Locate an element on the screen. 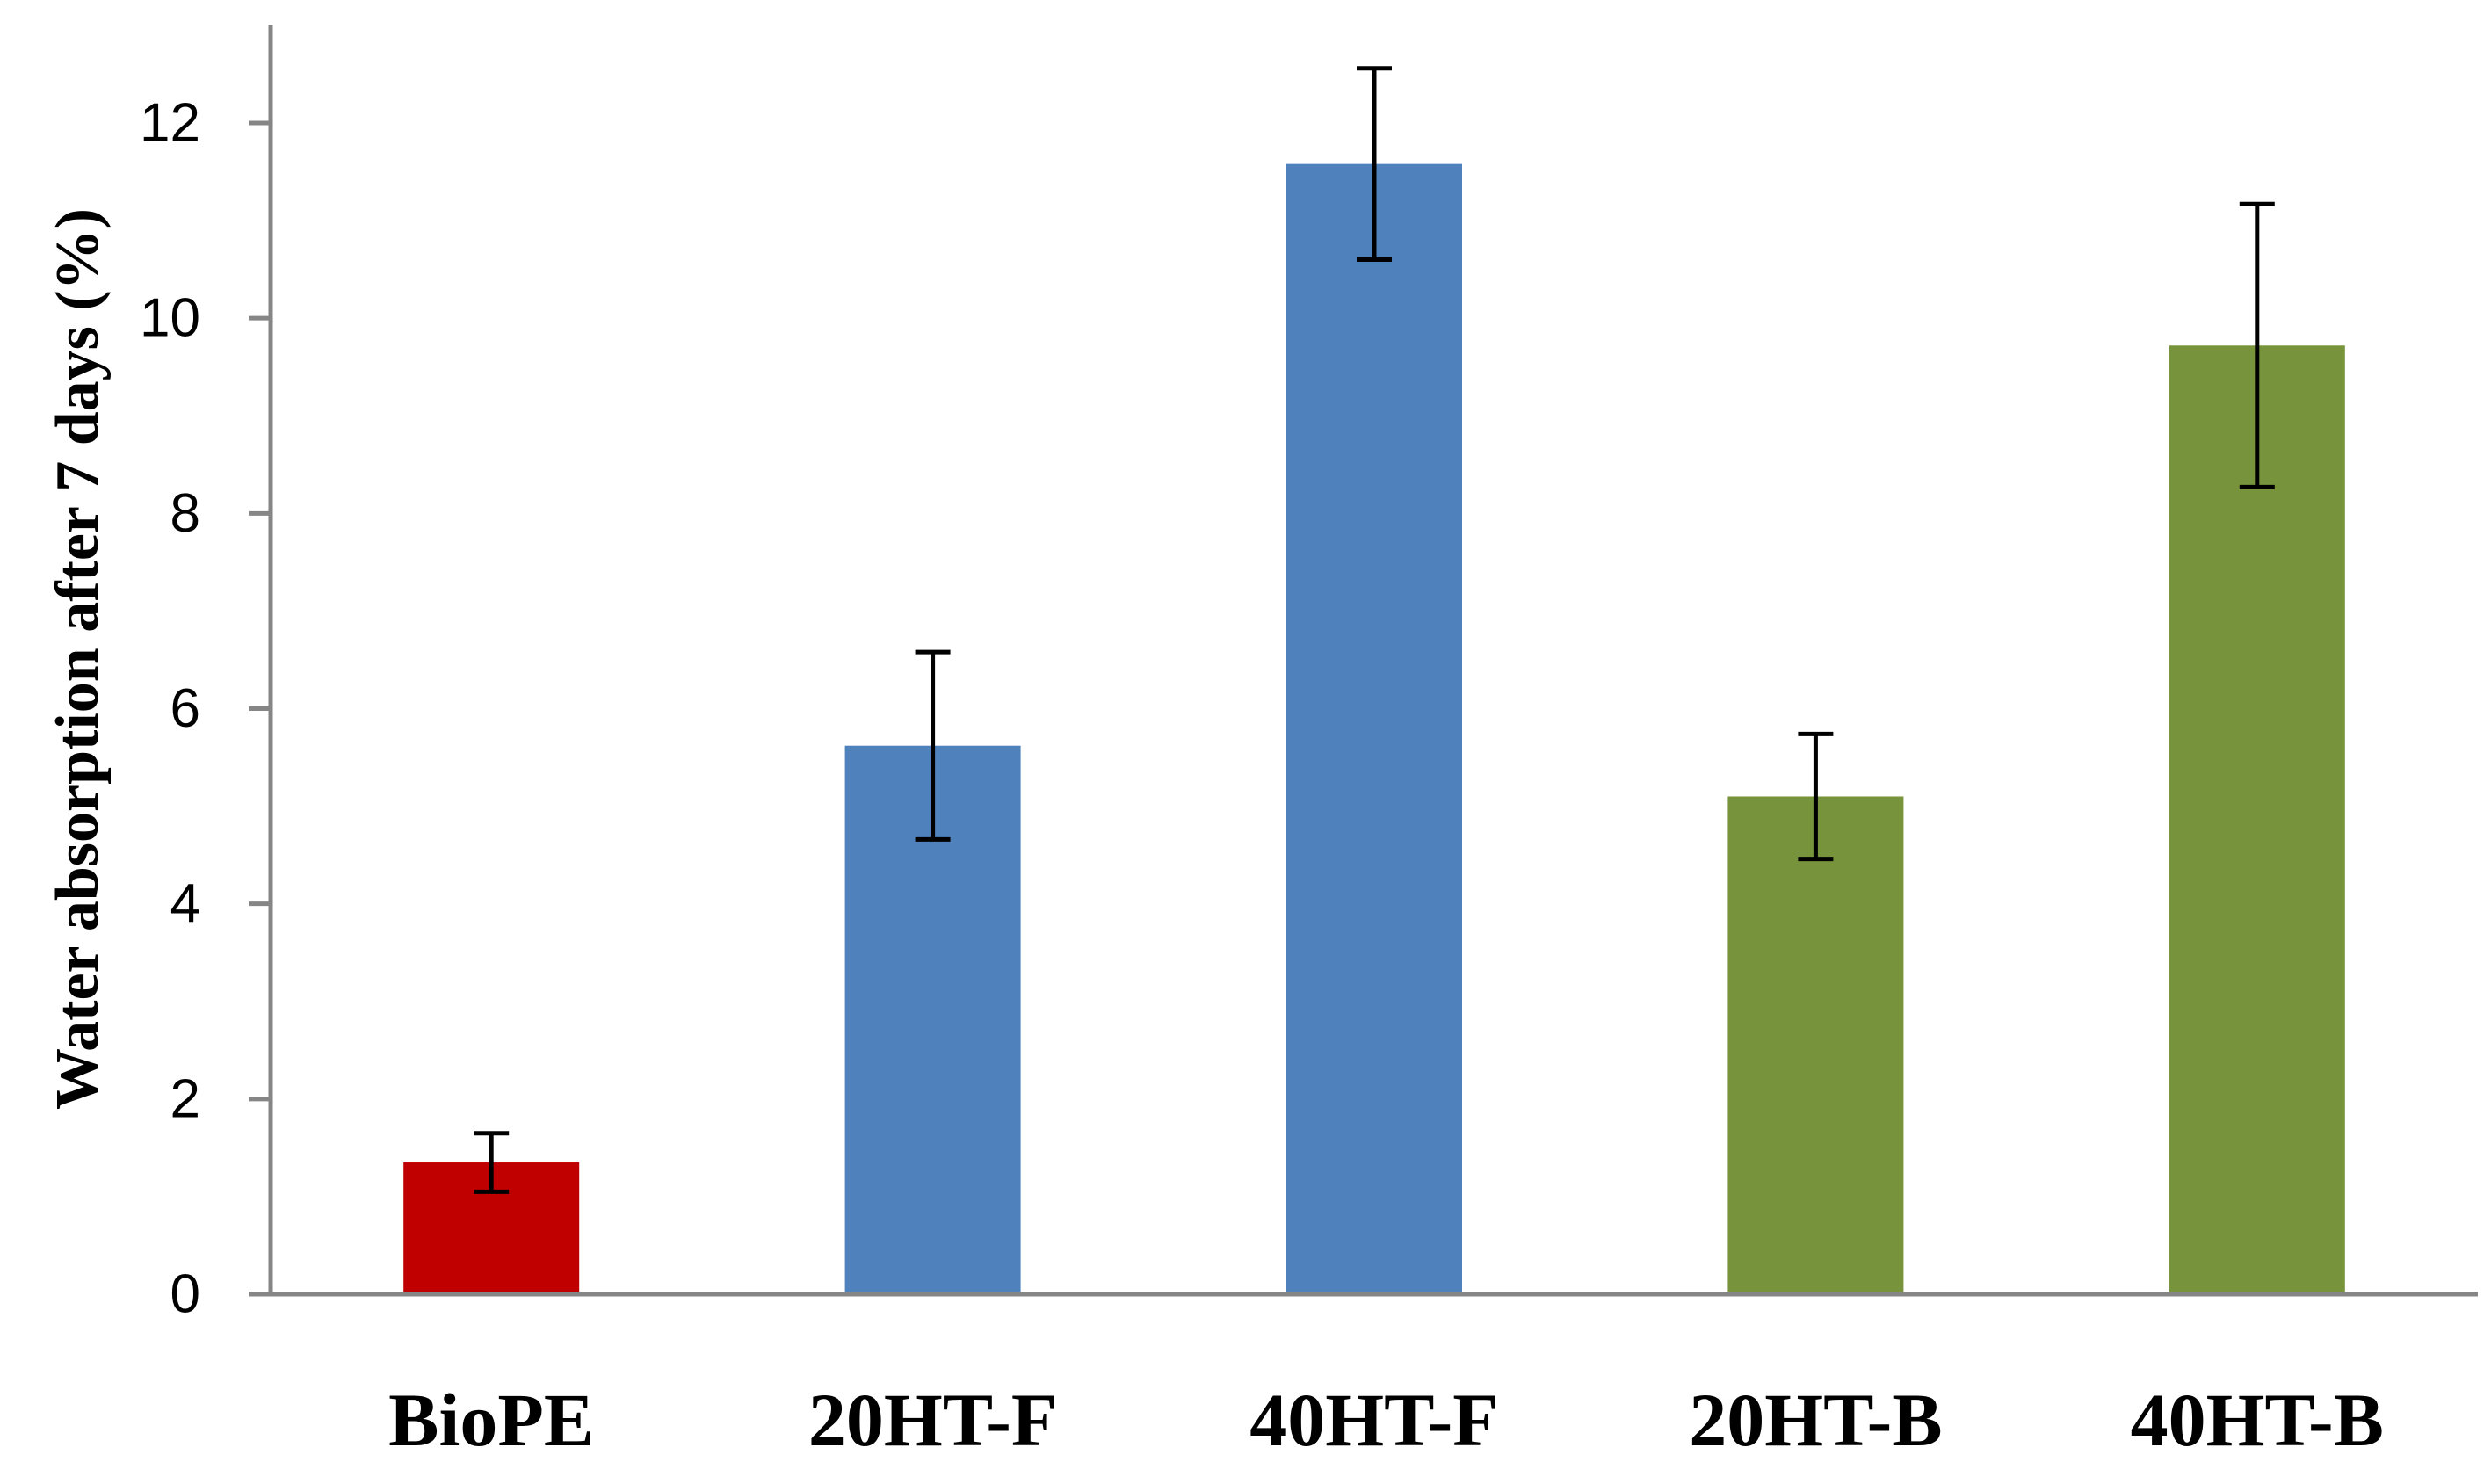  category-label: 20HT-F is located at coordinates (933, 1420).